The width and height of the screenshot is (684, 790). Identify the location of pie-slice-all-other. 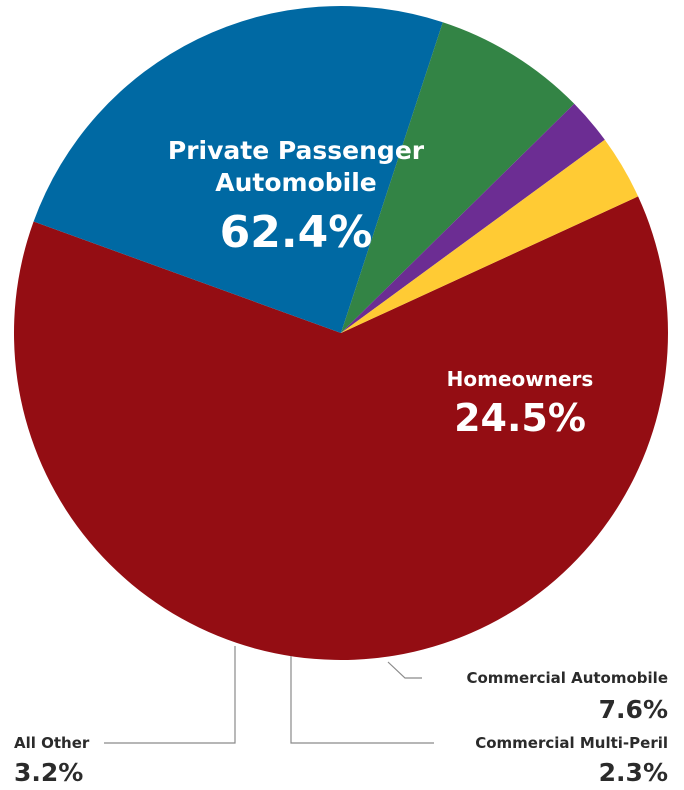
(490, 236).